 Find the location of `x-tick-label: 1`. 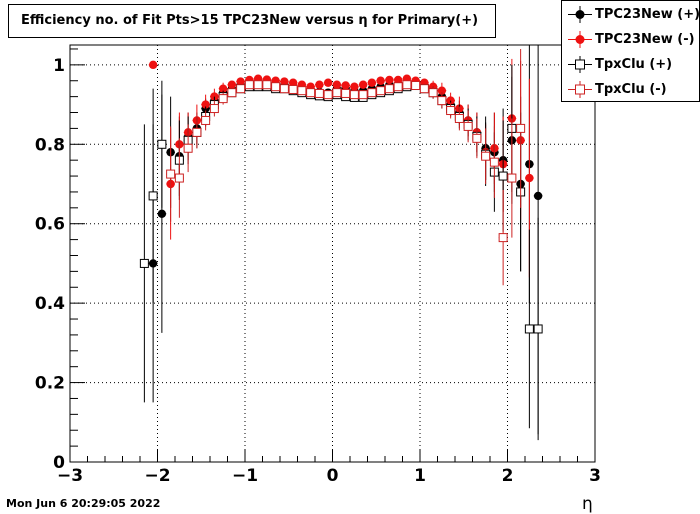

x-tick-label: 1 is located at coordinates (420, 476).